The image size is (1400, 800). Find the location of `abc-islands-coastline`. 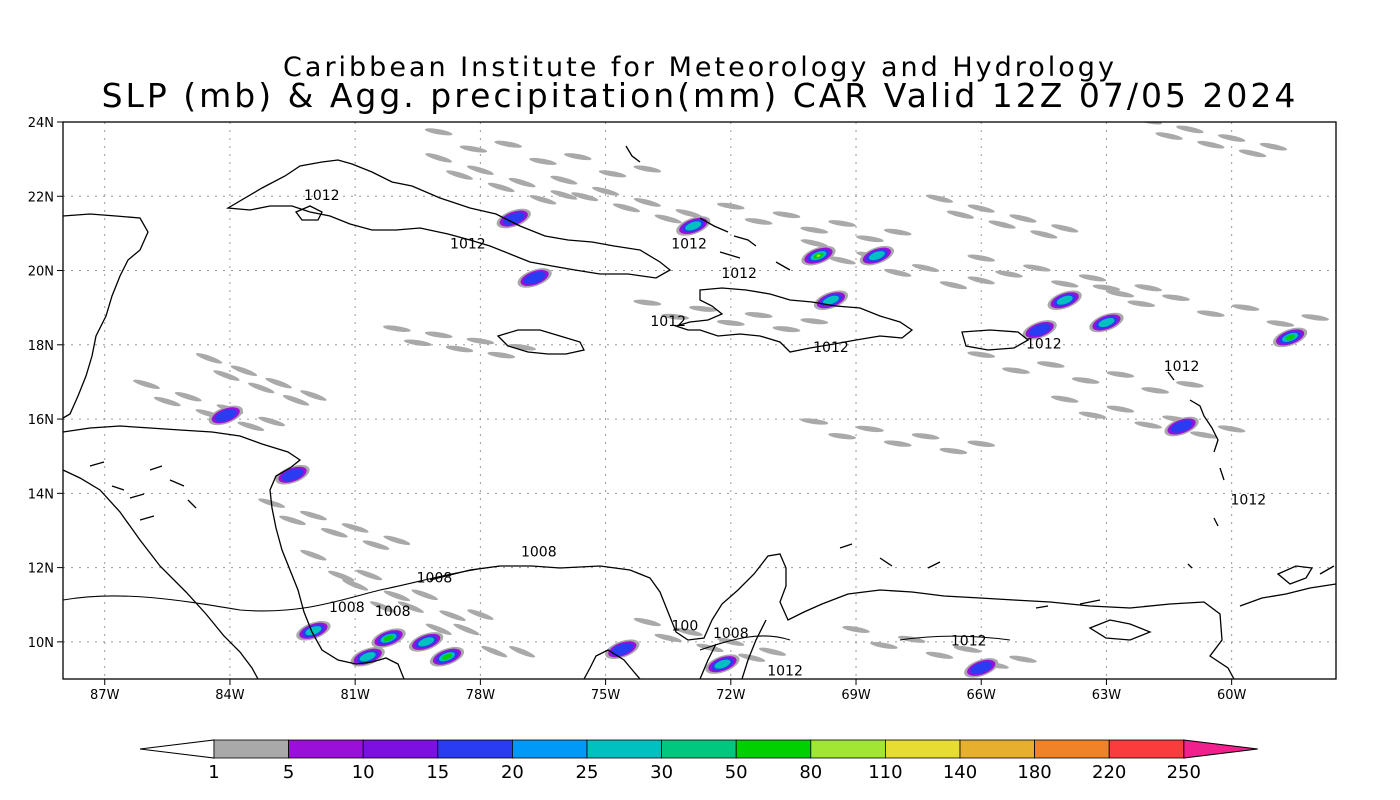

abc-islands-coastline is located at coordinates (890, 556).